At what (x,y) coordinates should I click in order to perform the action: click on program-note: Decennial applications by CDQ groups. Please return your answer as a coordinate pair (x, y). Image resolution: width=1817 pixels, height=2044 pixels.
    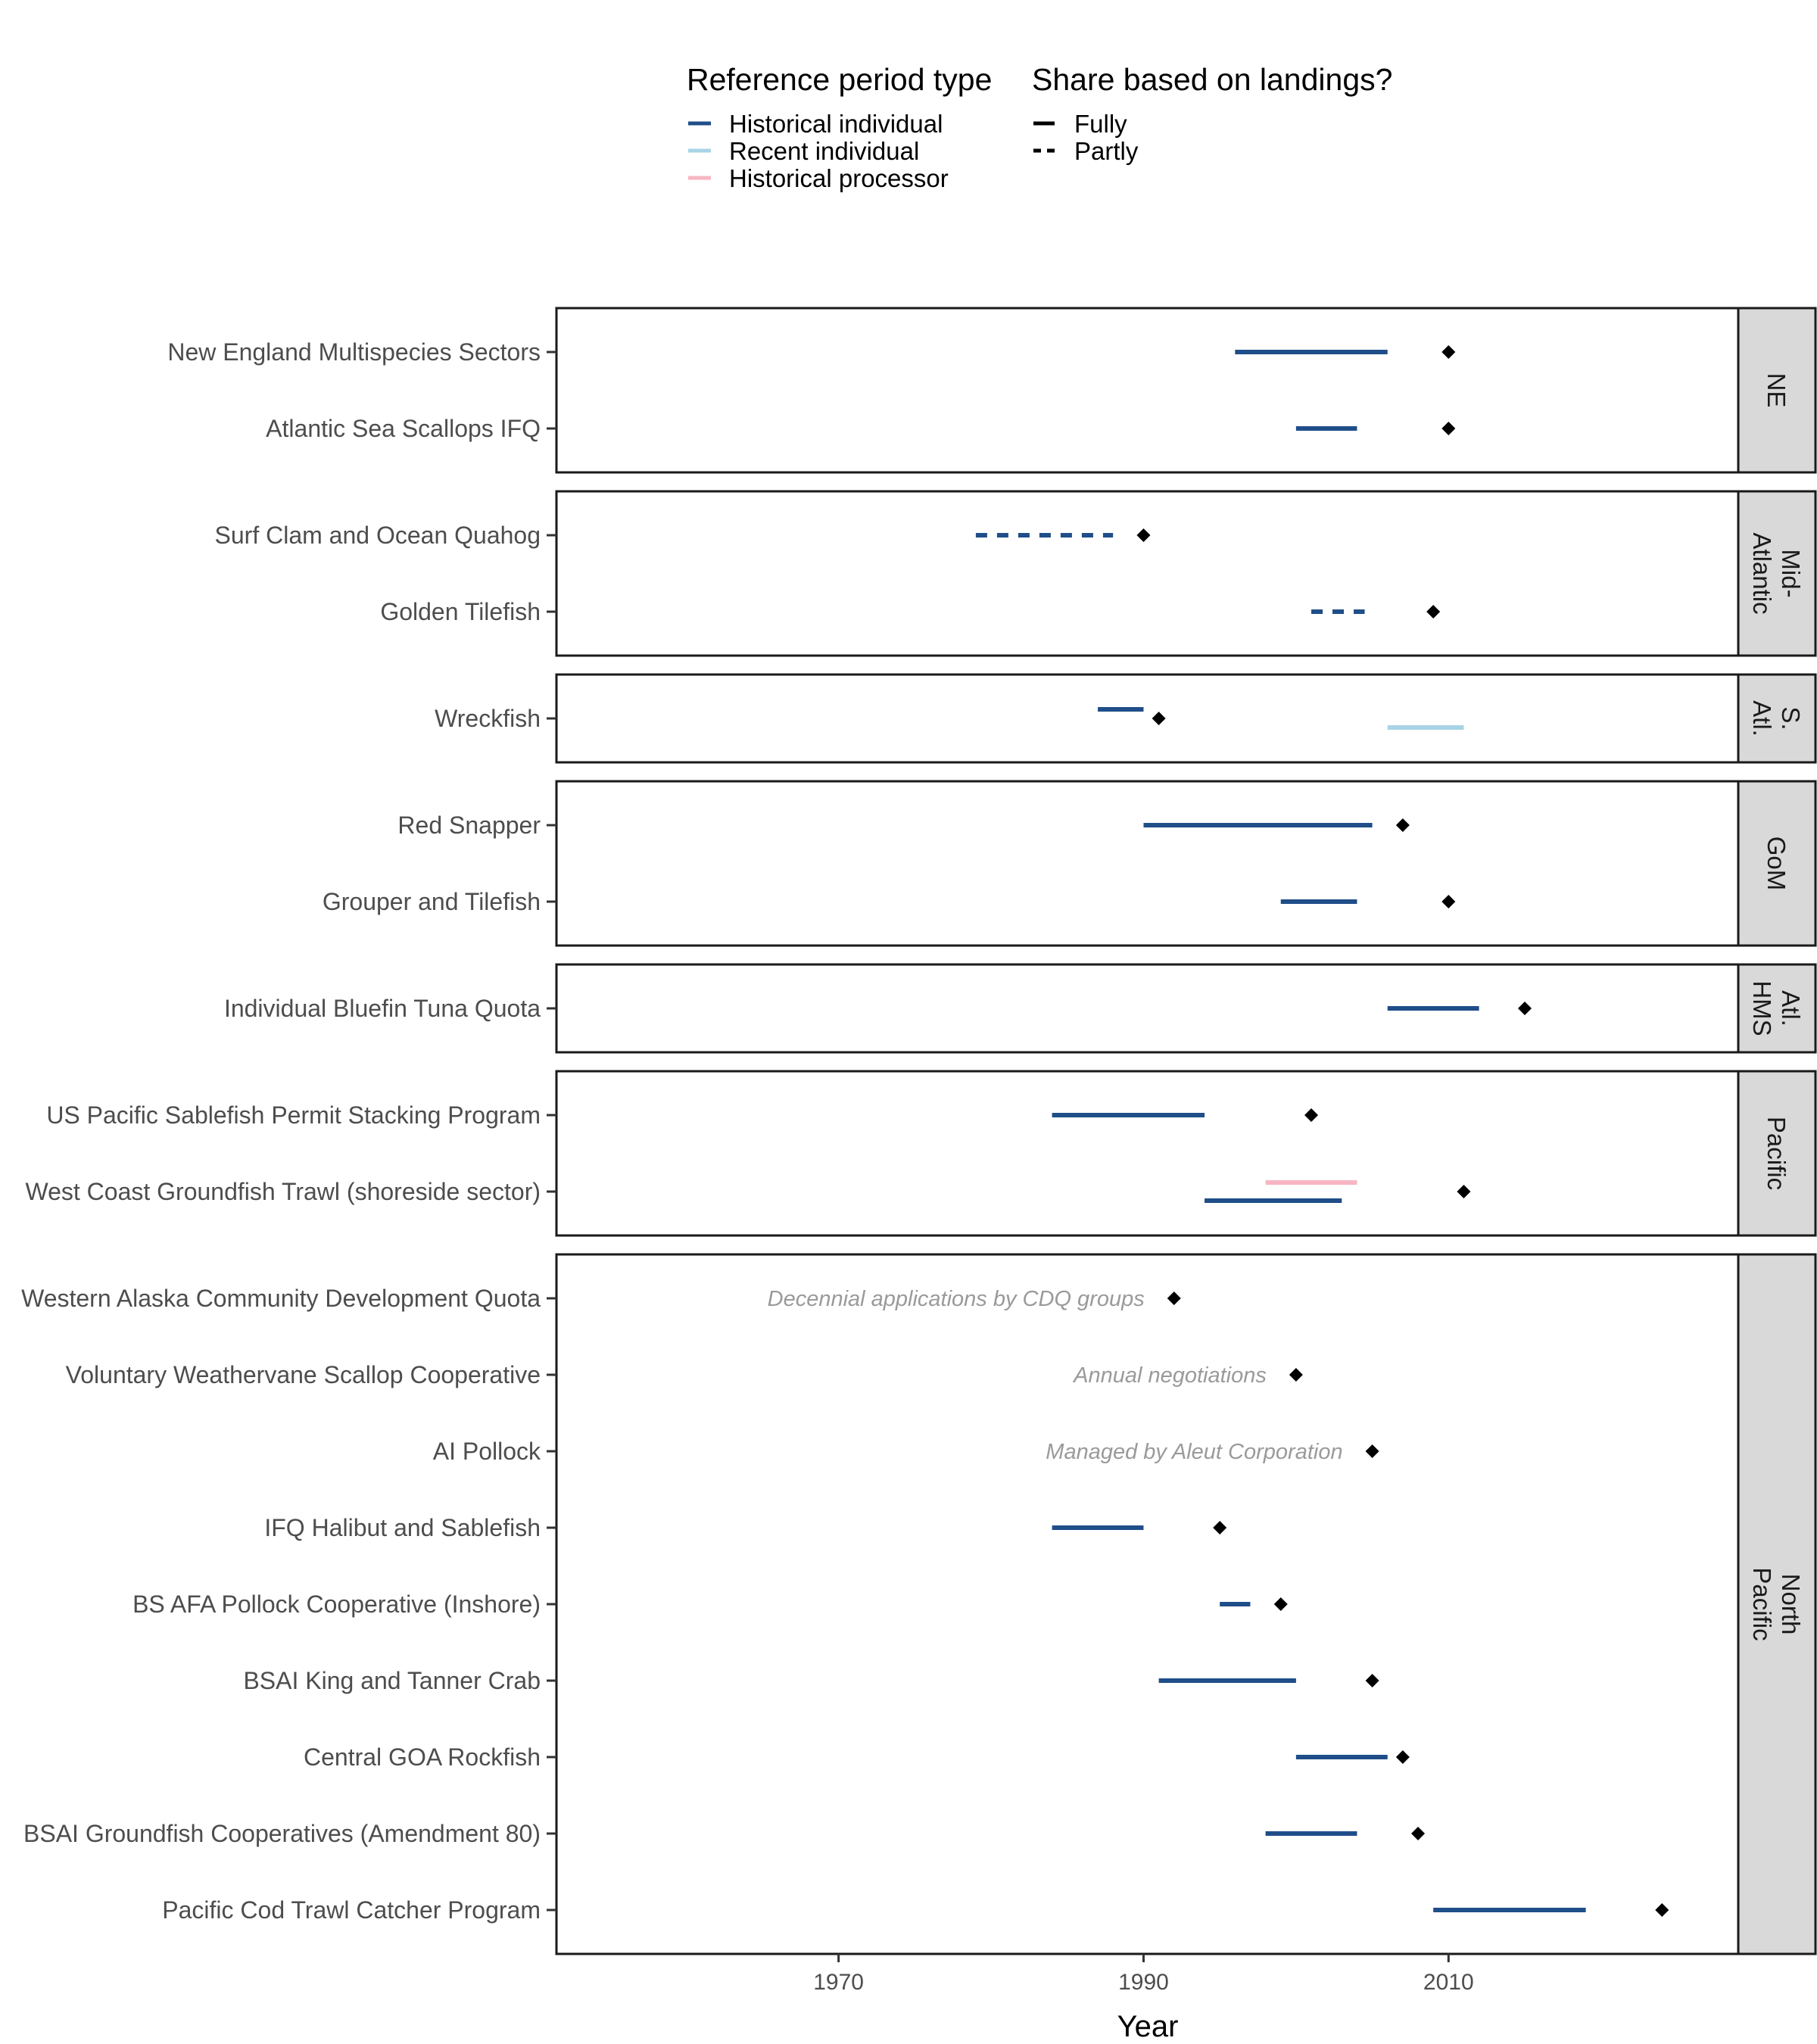
    Looking at the image, I should click on (956, 1299).